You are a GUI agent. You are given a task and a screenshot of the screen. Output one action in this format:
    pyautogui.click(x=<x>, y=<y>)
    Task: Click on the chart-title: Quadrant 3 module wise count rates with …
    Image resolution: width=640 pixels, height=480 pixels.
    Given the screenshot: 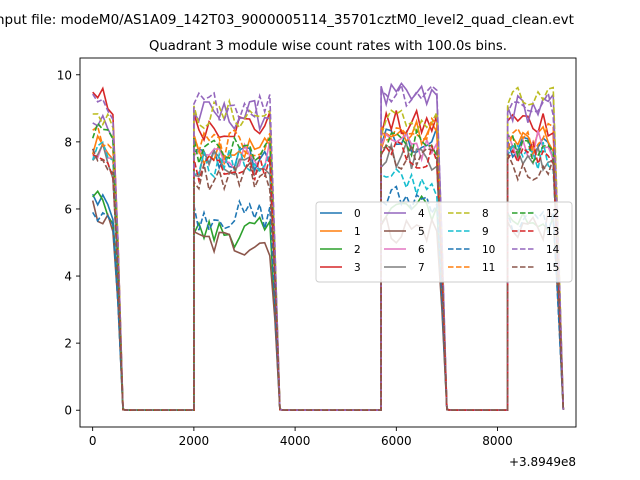 What is the action you would take?
    pyautogui.click(x=328, y=46)
    